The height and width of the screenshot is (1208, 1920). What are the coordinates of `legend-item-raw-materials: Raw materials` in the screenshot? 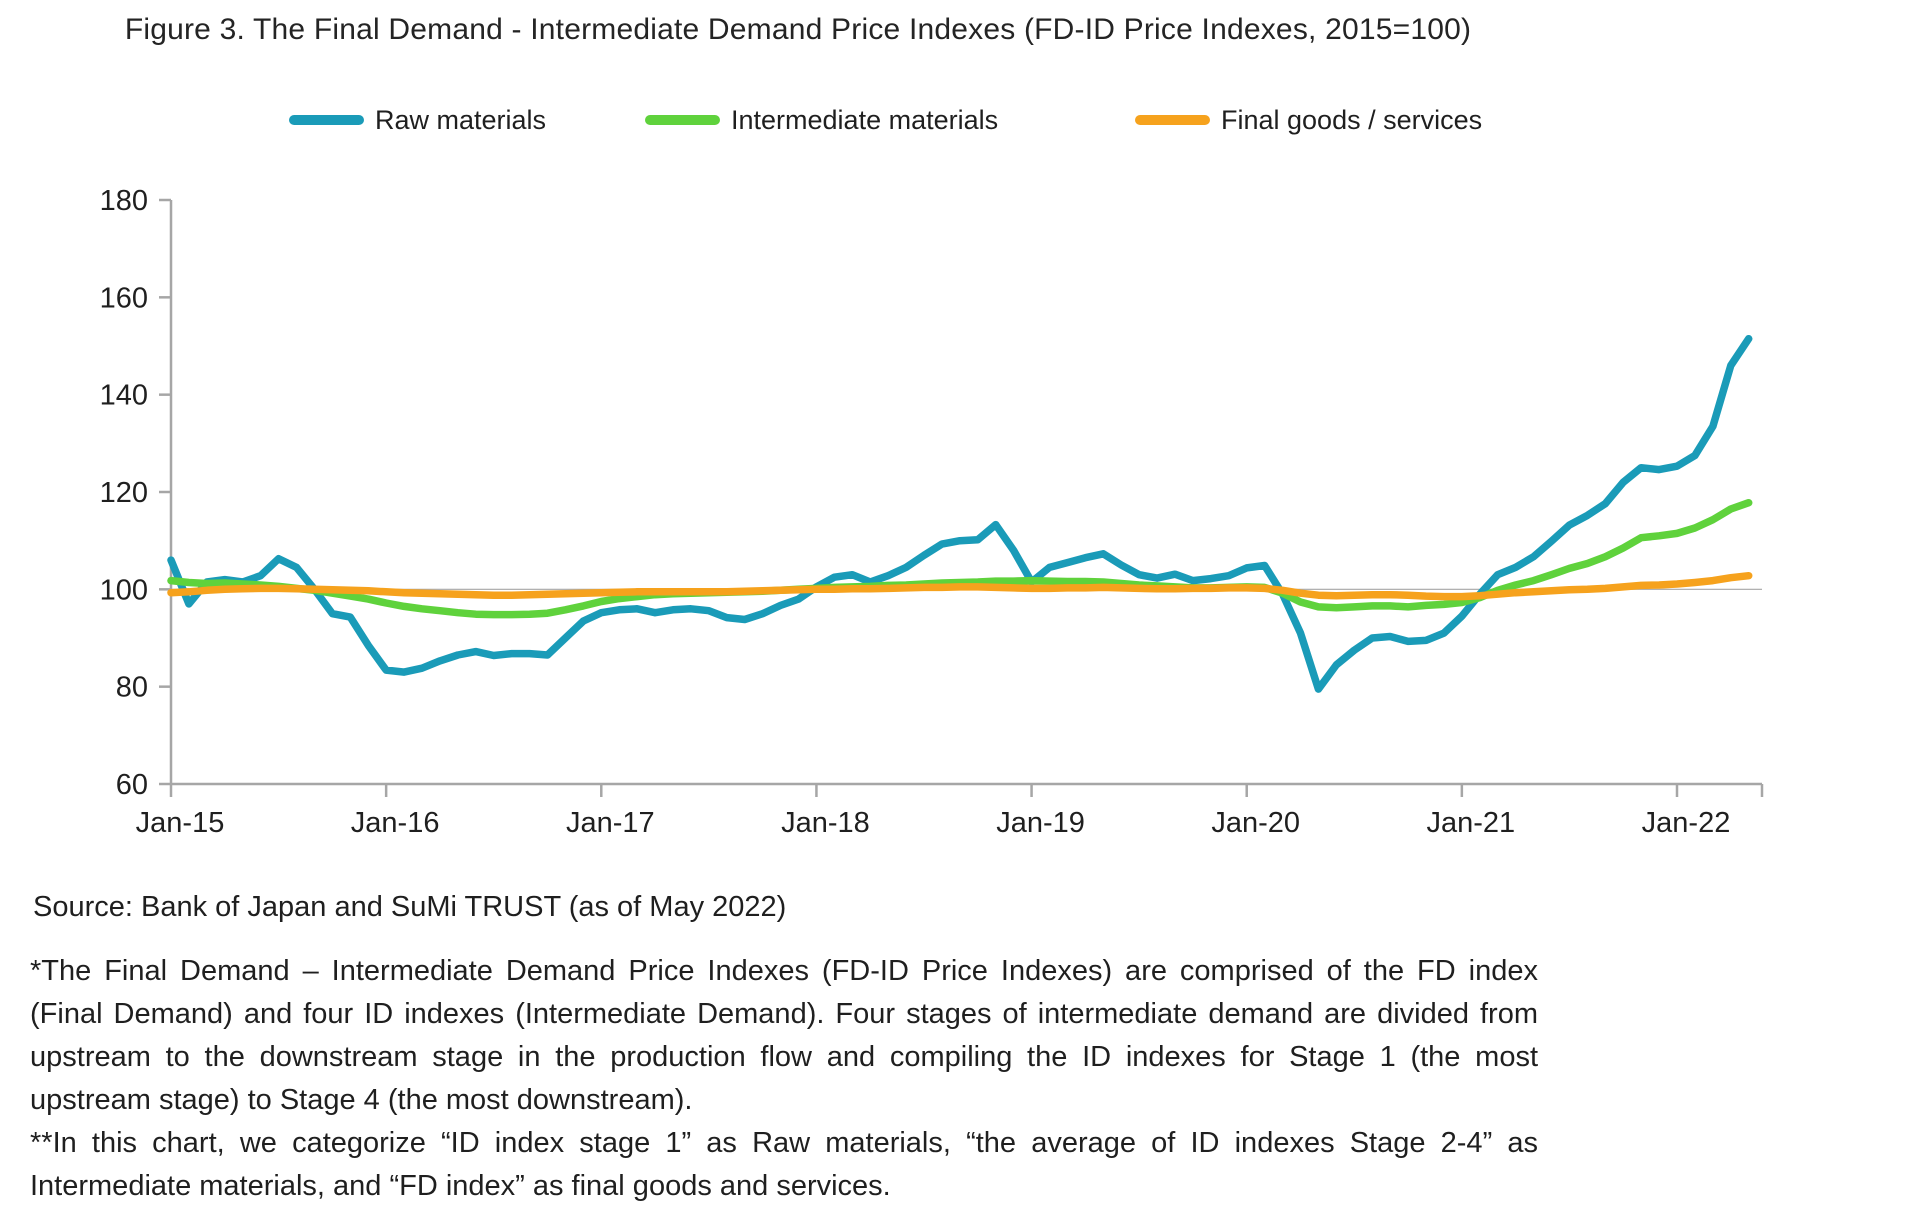 It's located at (417, 120).